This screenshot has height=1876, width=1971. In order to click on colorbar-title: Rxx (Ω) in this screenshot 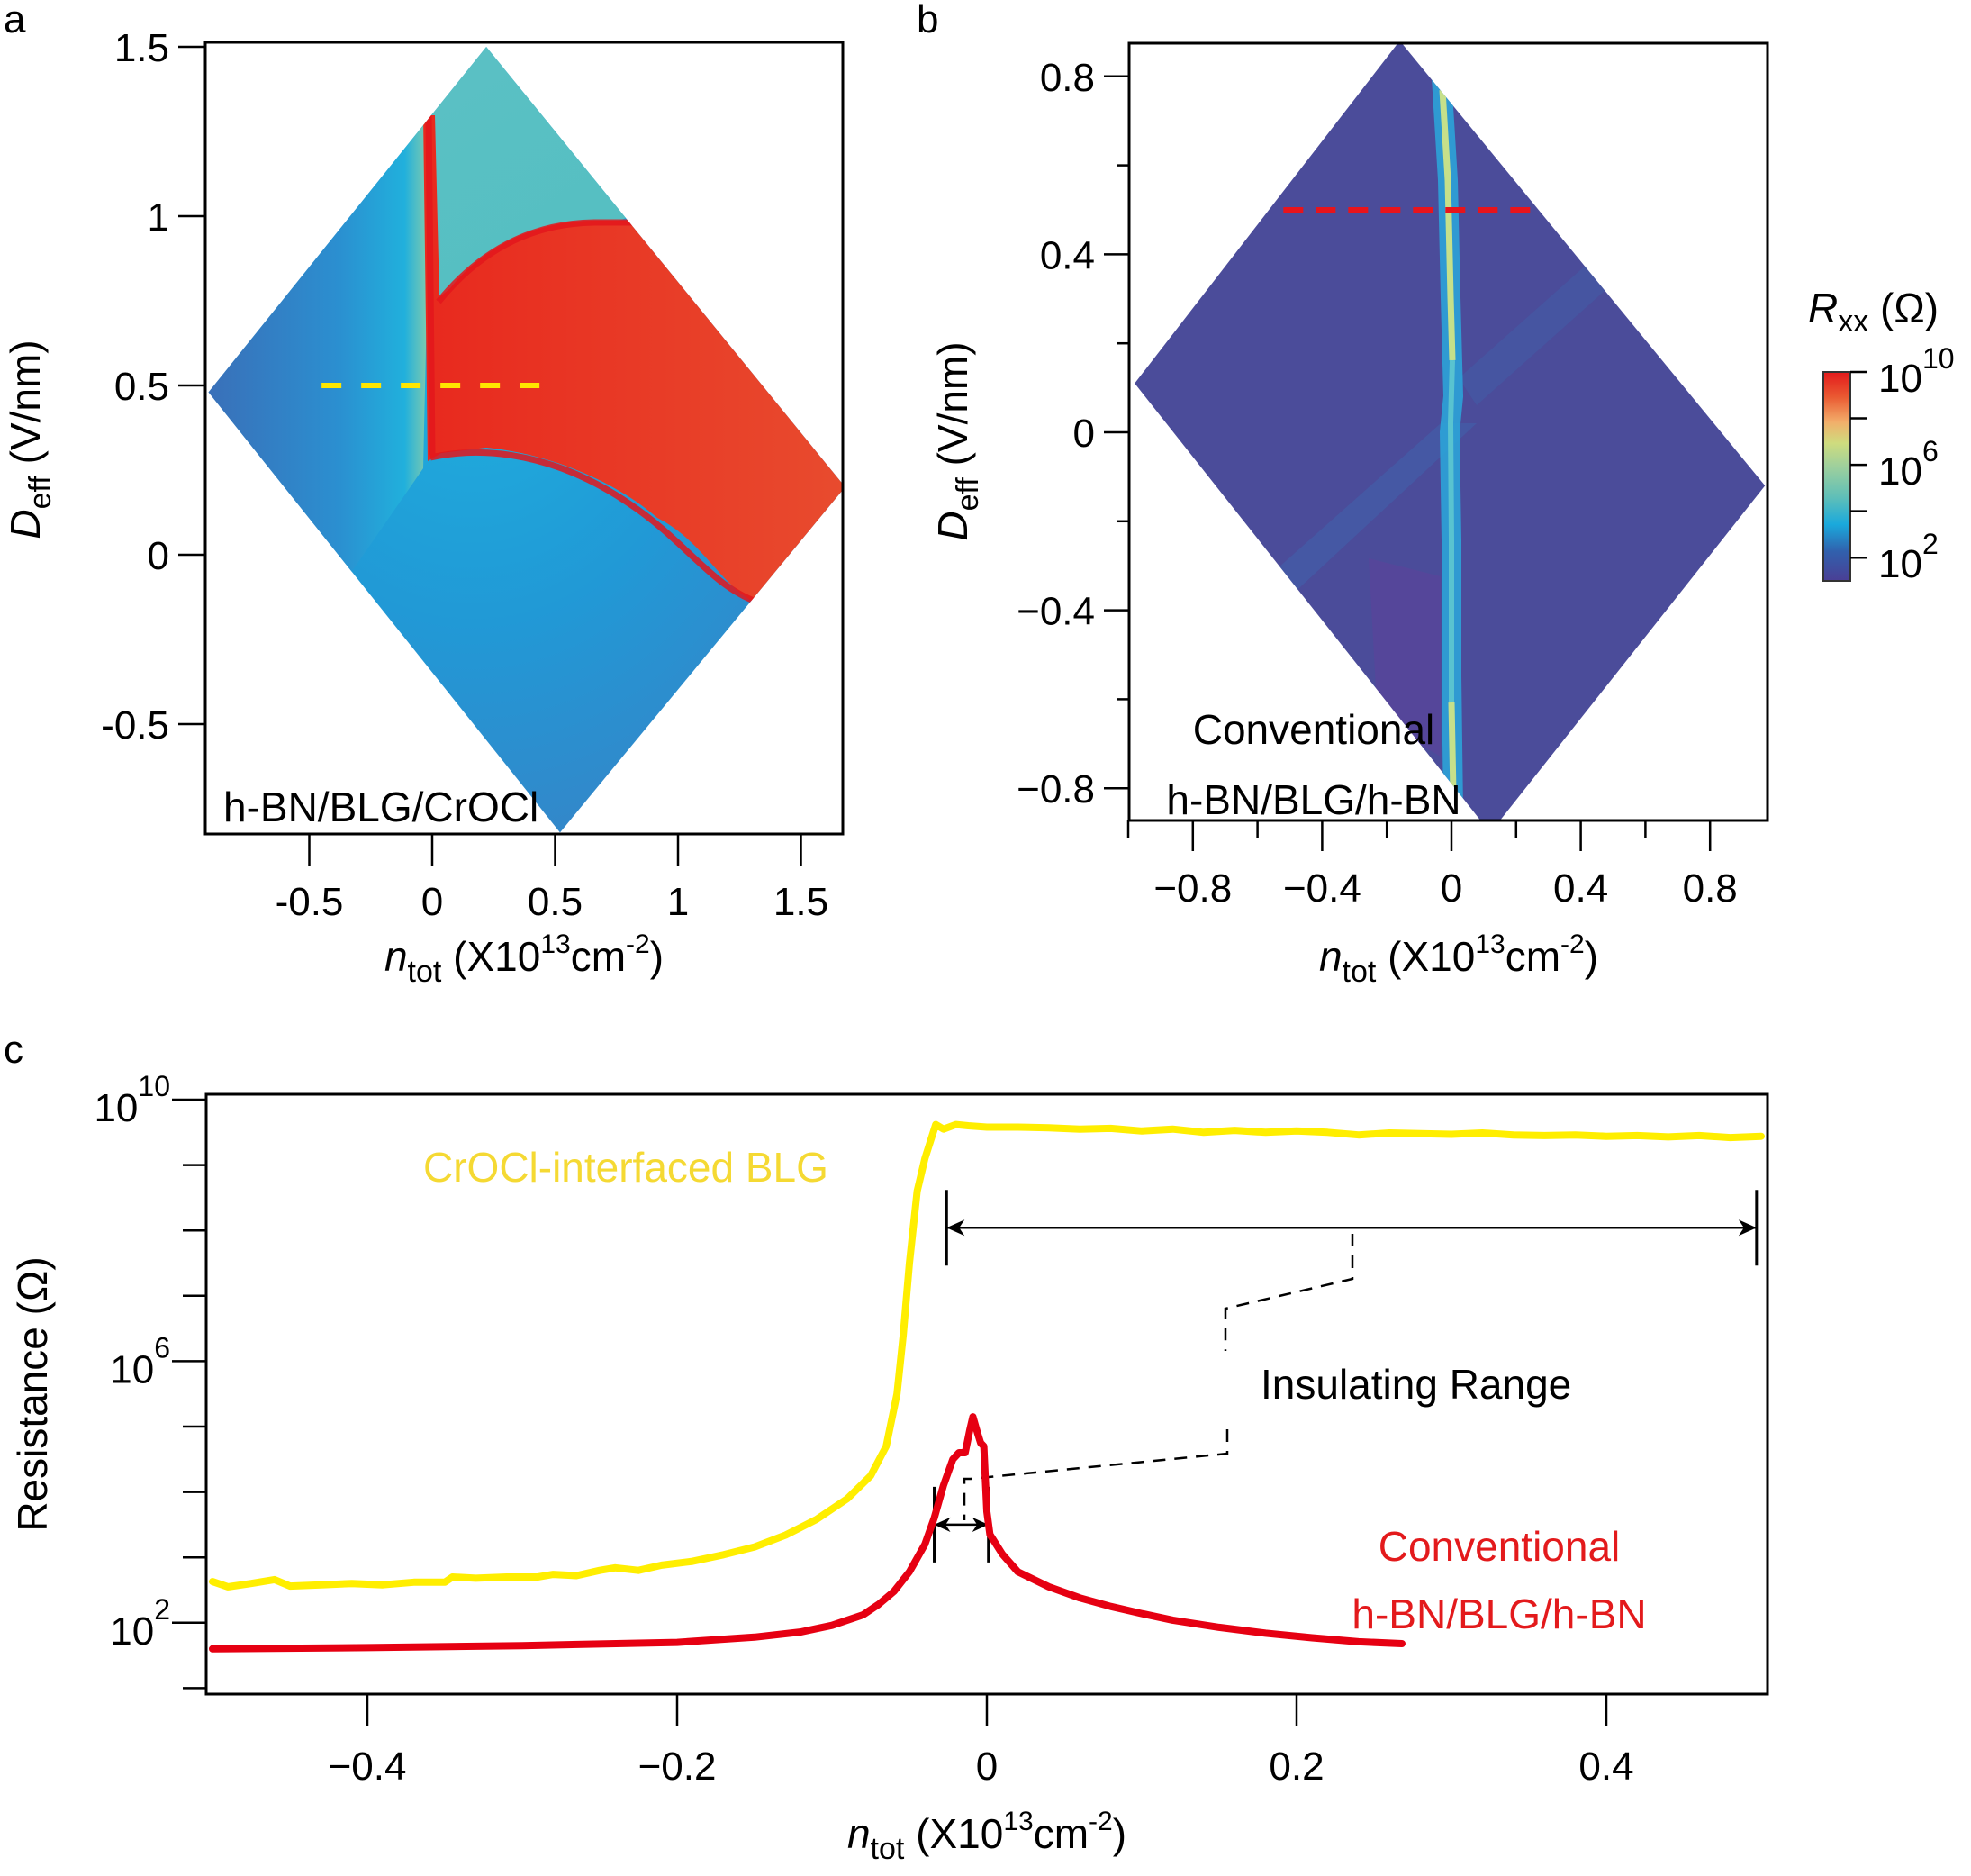, I will do `click(1873, 312)`.